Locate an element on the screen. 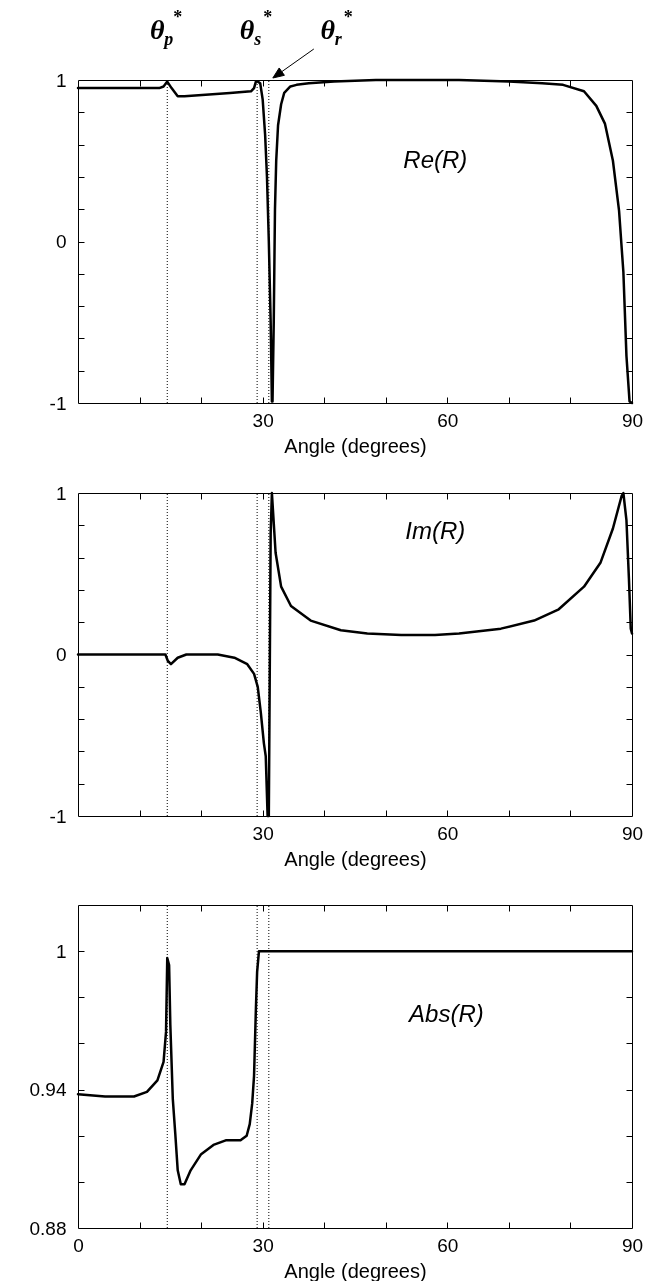  x-tick-label: 0 is located at coordinates (78, 1245).